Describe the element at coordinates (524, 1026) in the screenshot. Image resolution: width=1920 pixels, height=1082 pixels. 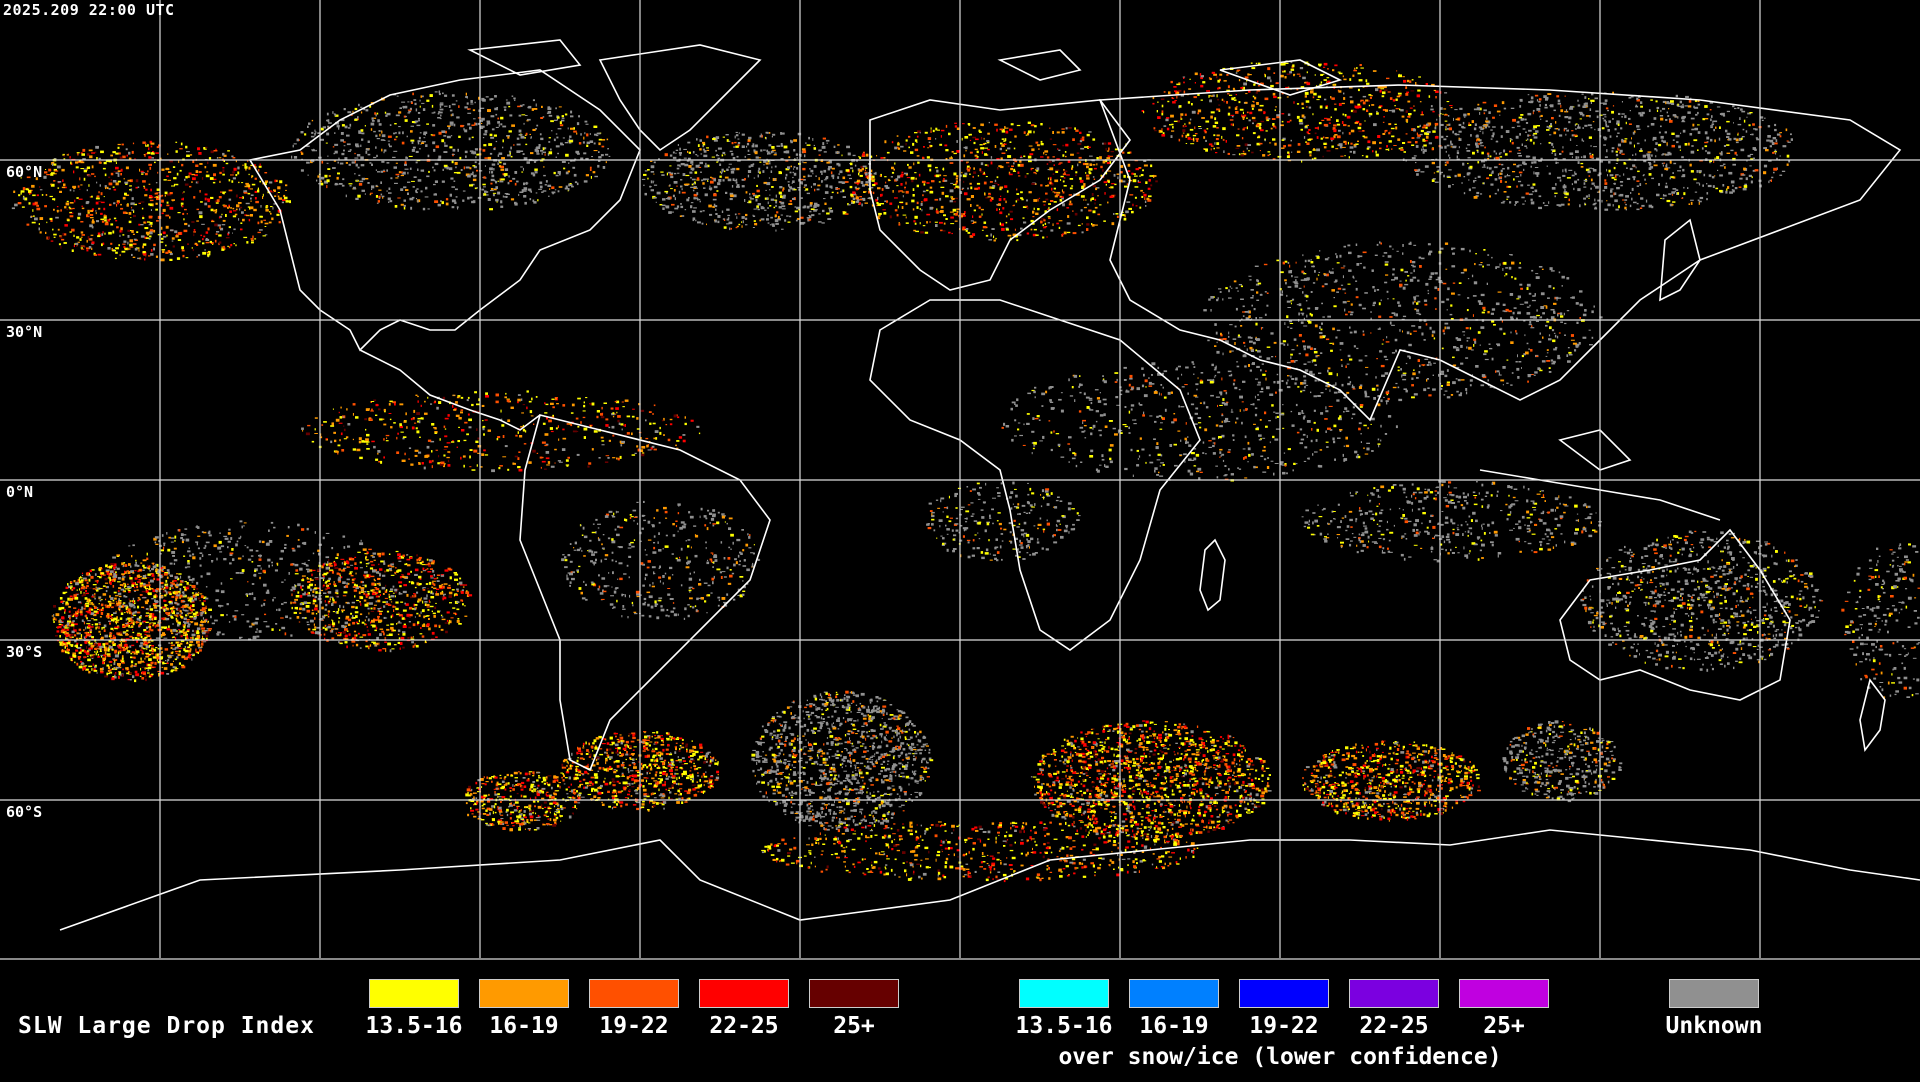
I see `legend-label-water-2: 16-19` at that location.